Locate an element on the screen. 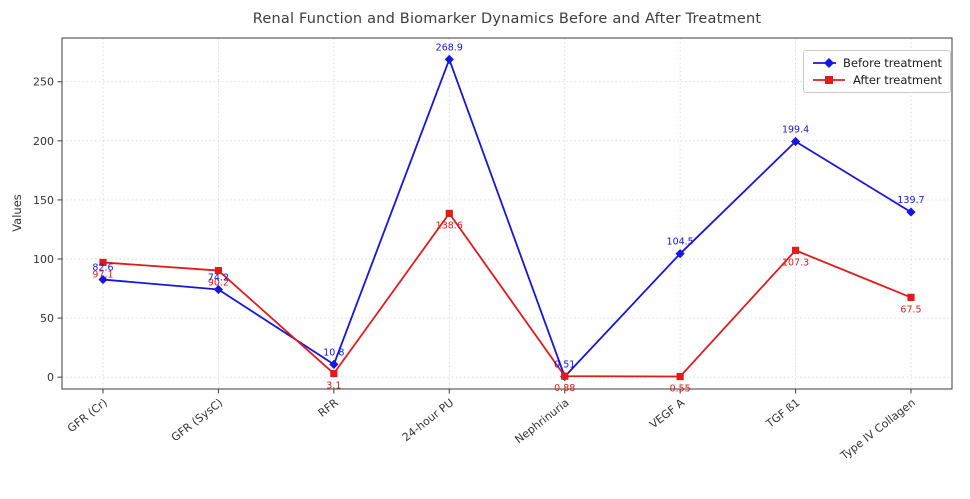  data-label: 268.9 is located at coordinates (449, 47).